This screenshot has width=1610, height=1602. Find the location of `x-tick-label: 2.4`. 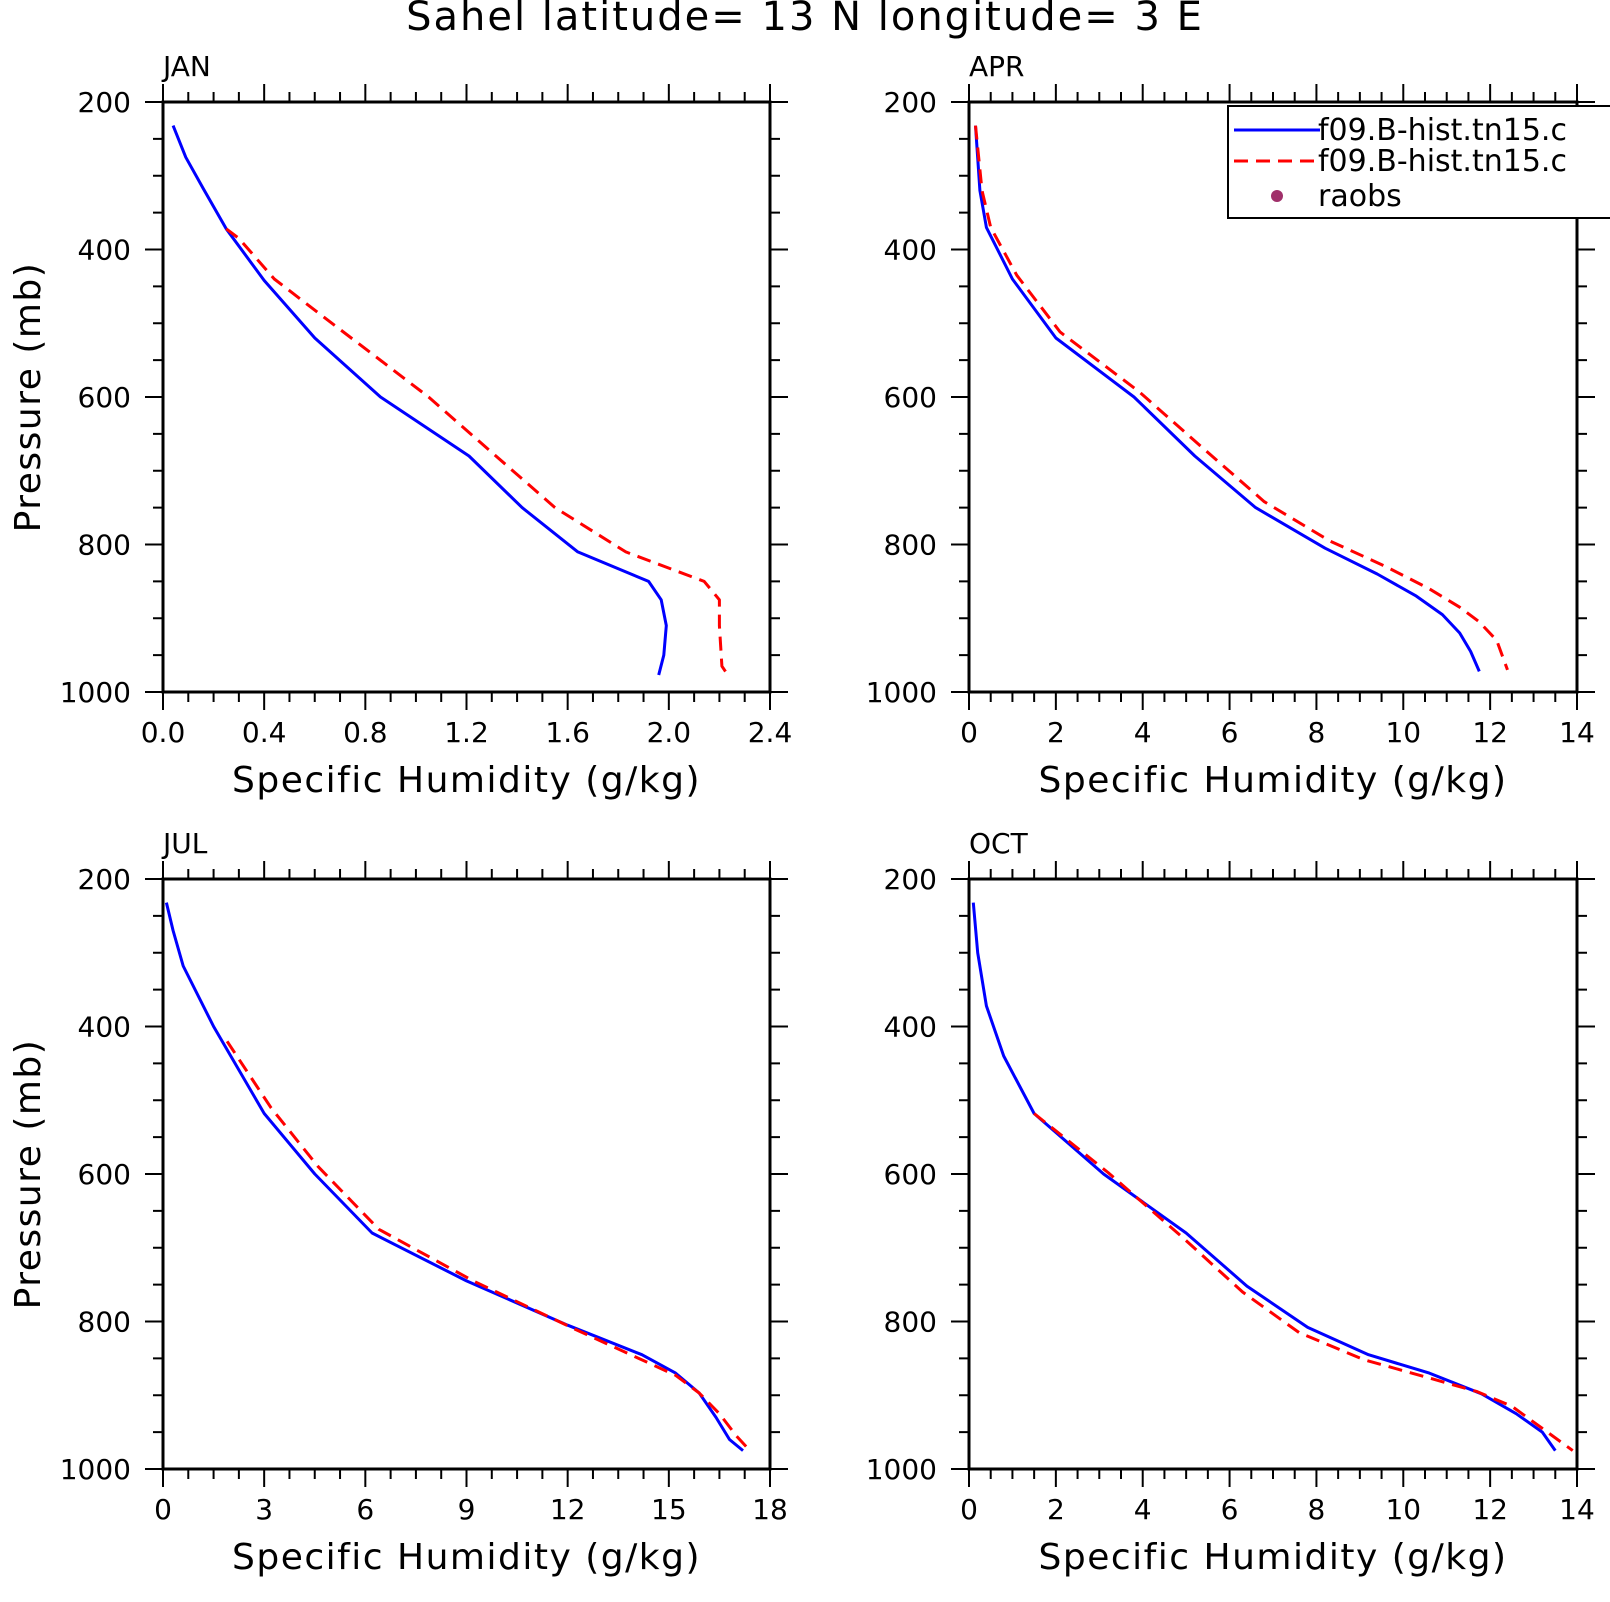

x-tick-label: 2.4 is located at coordinates (770, 732).